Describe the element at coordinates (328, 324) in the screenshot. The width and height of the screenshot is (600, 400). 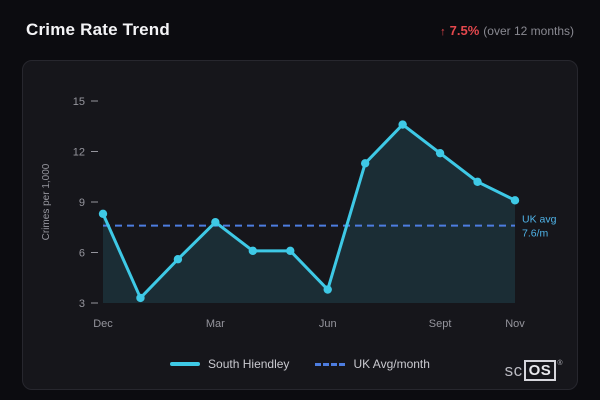
I see `x-tick-label: Jun` at that location.